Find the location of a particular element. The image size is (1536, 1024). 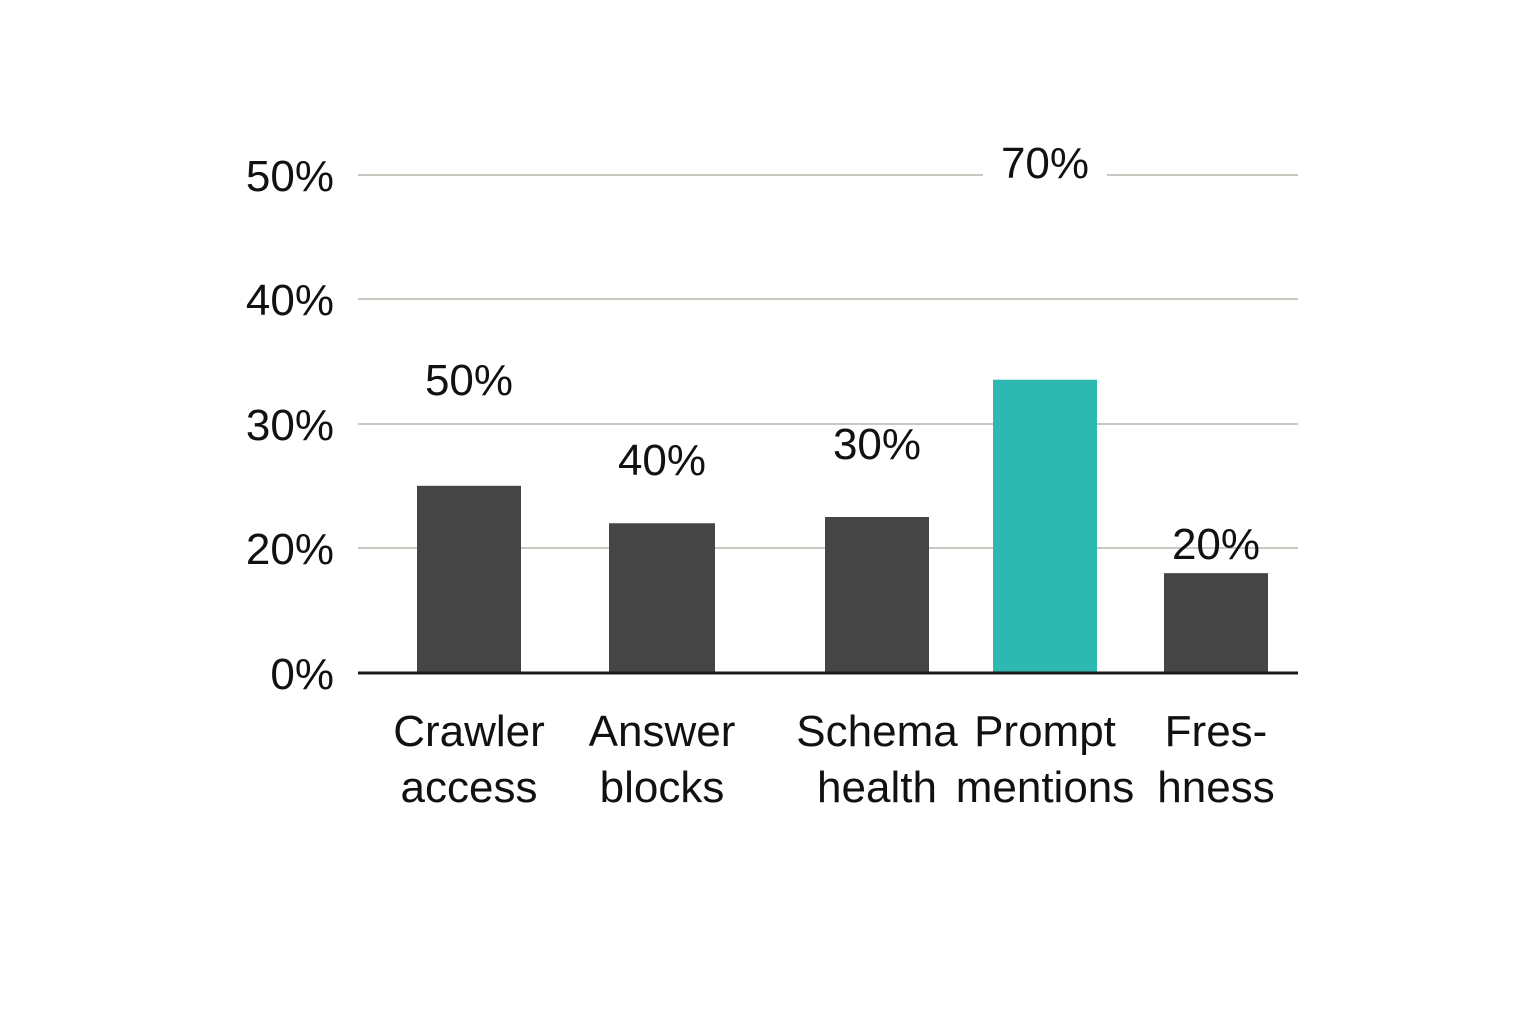

x-category-label: Schema is located at coordinates (877, 731).